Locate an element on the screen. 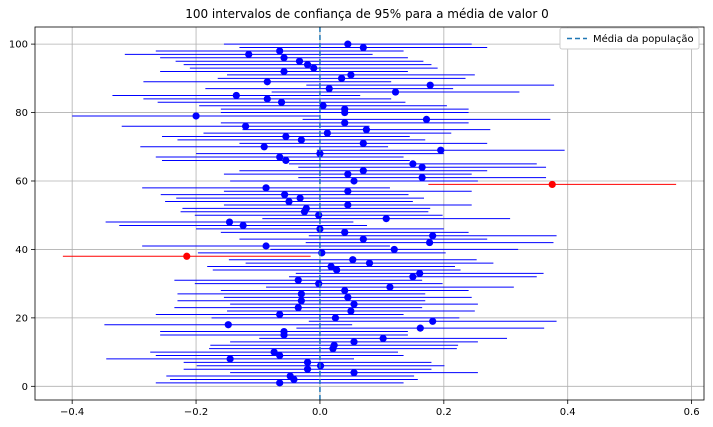  y-tick-label: 60 is located at coordinates (21, 181).